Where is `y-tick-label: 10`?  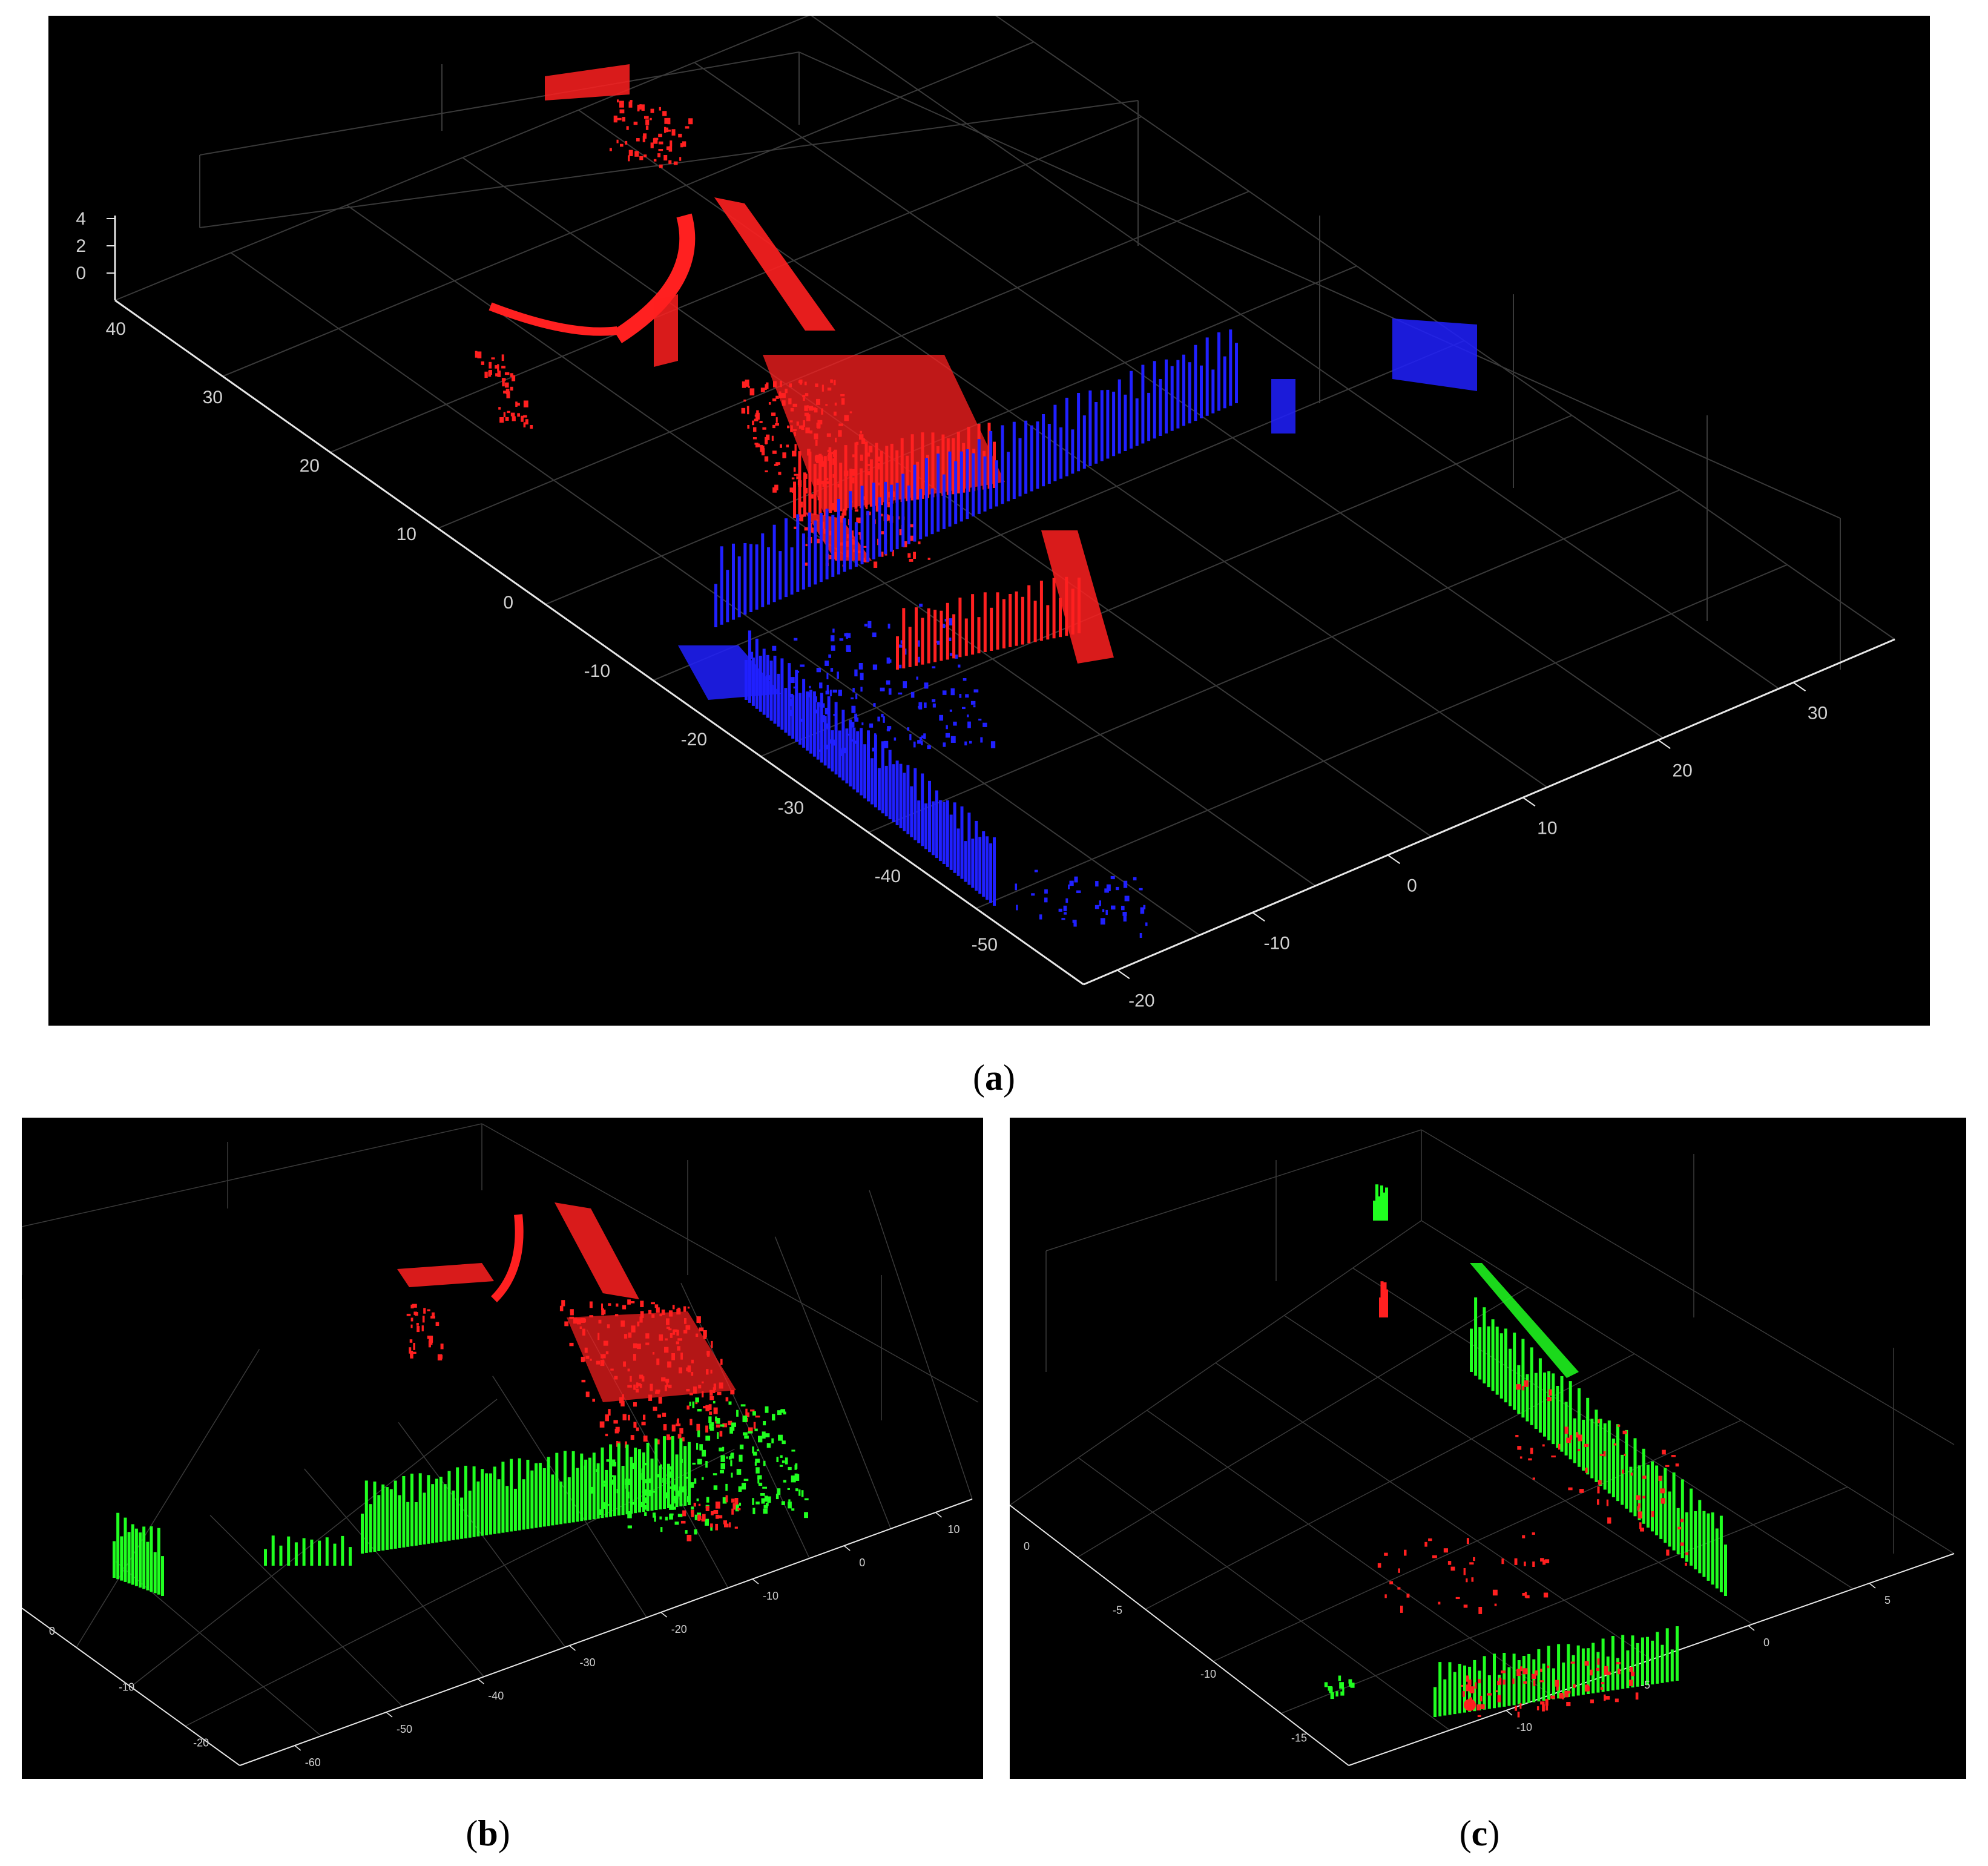 y-tick-label: 10 is located at coordinates (406, 534).